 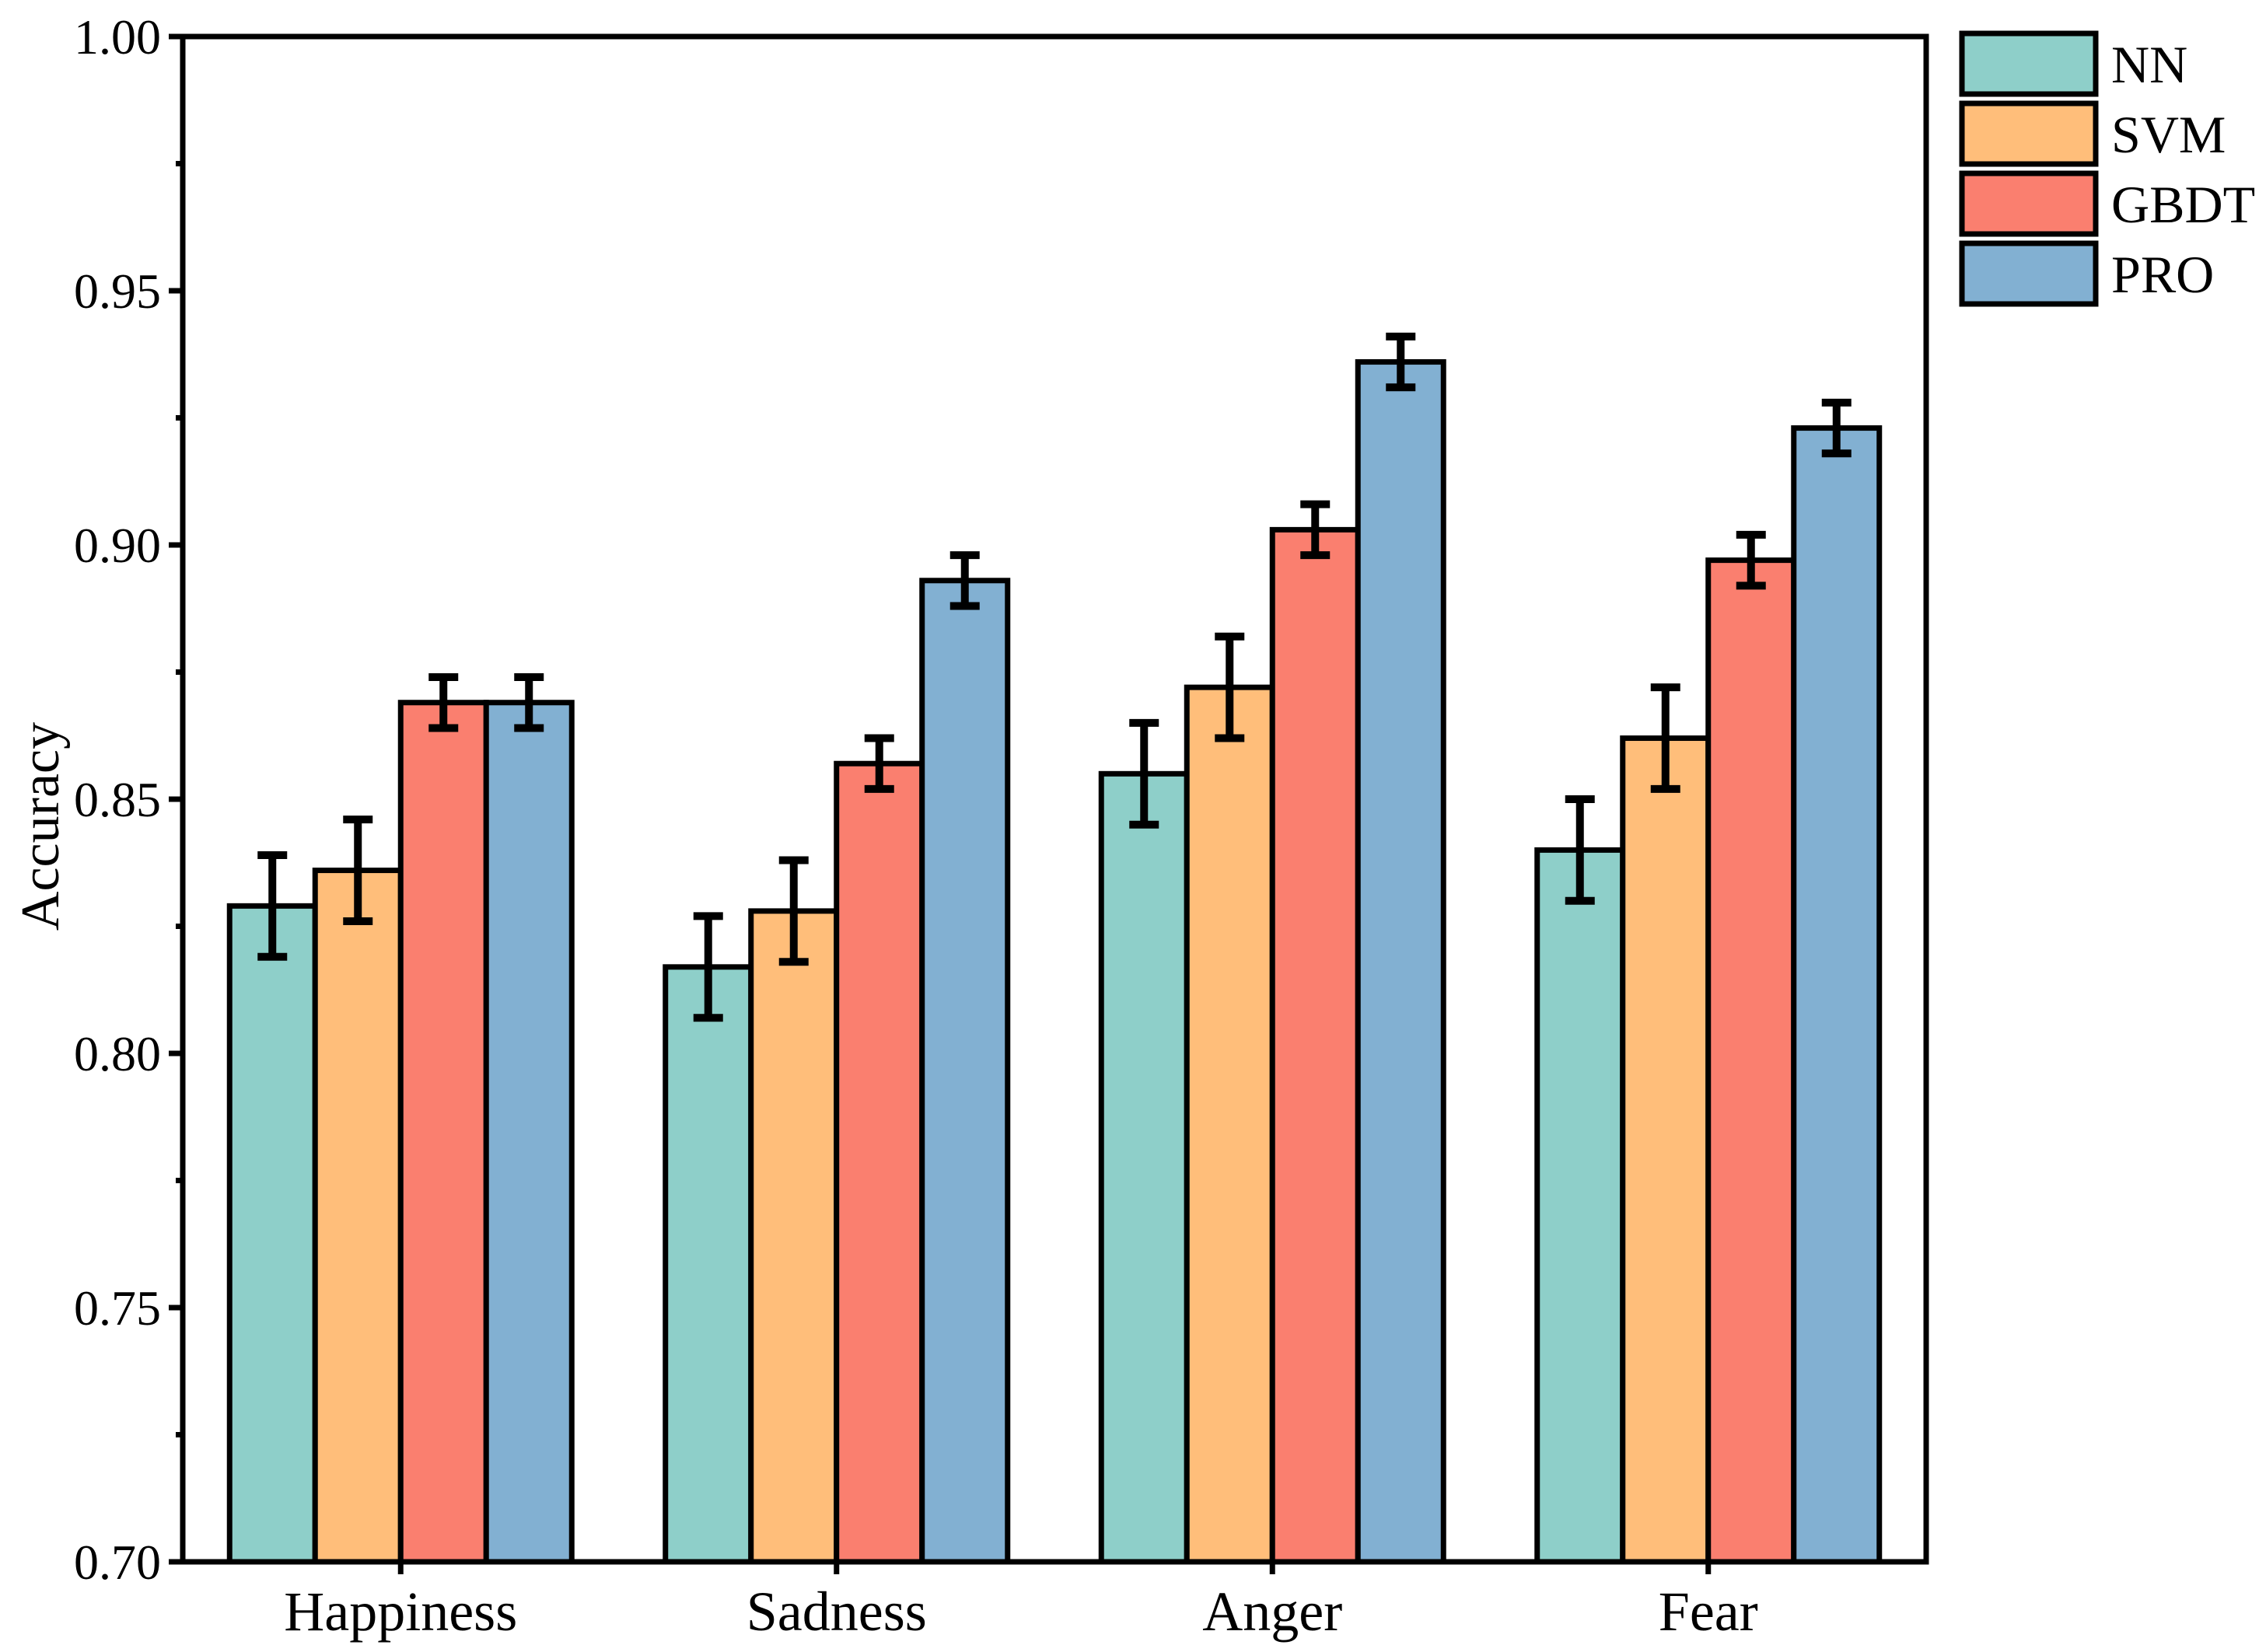 What do you see at coordinates (1315, 1045) in the screenshot?
I see `bar-anger-gbdt` at bounding box center [1315, 1045].